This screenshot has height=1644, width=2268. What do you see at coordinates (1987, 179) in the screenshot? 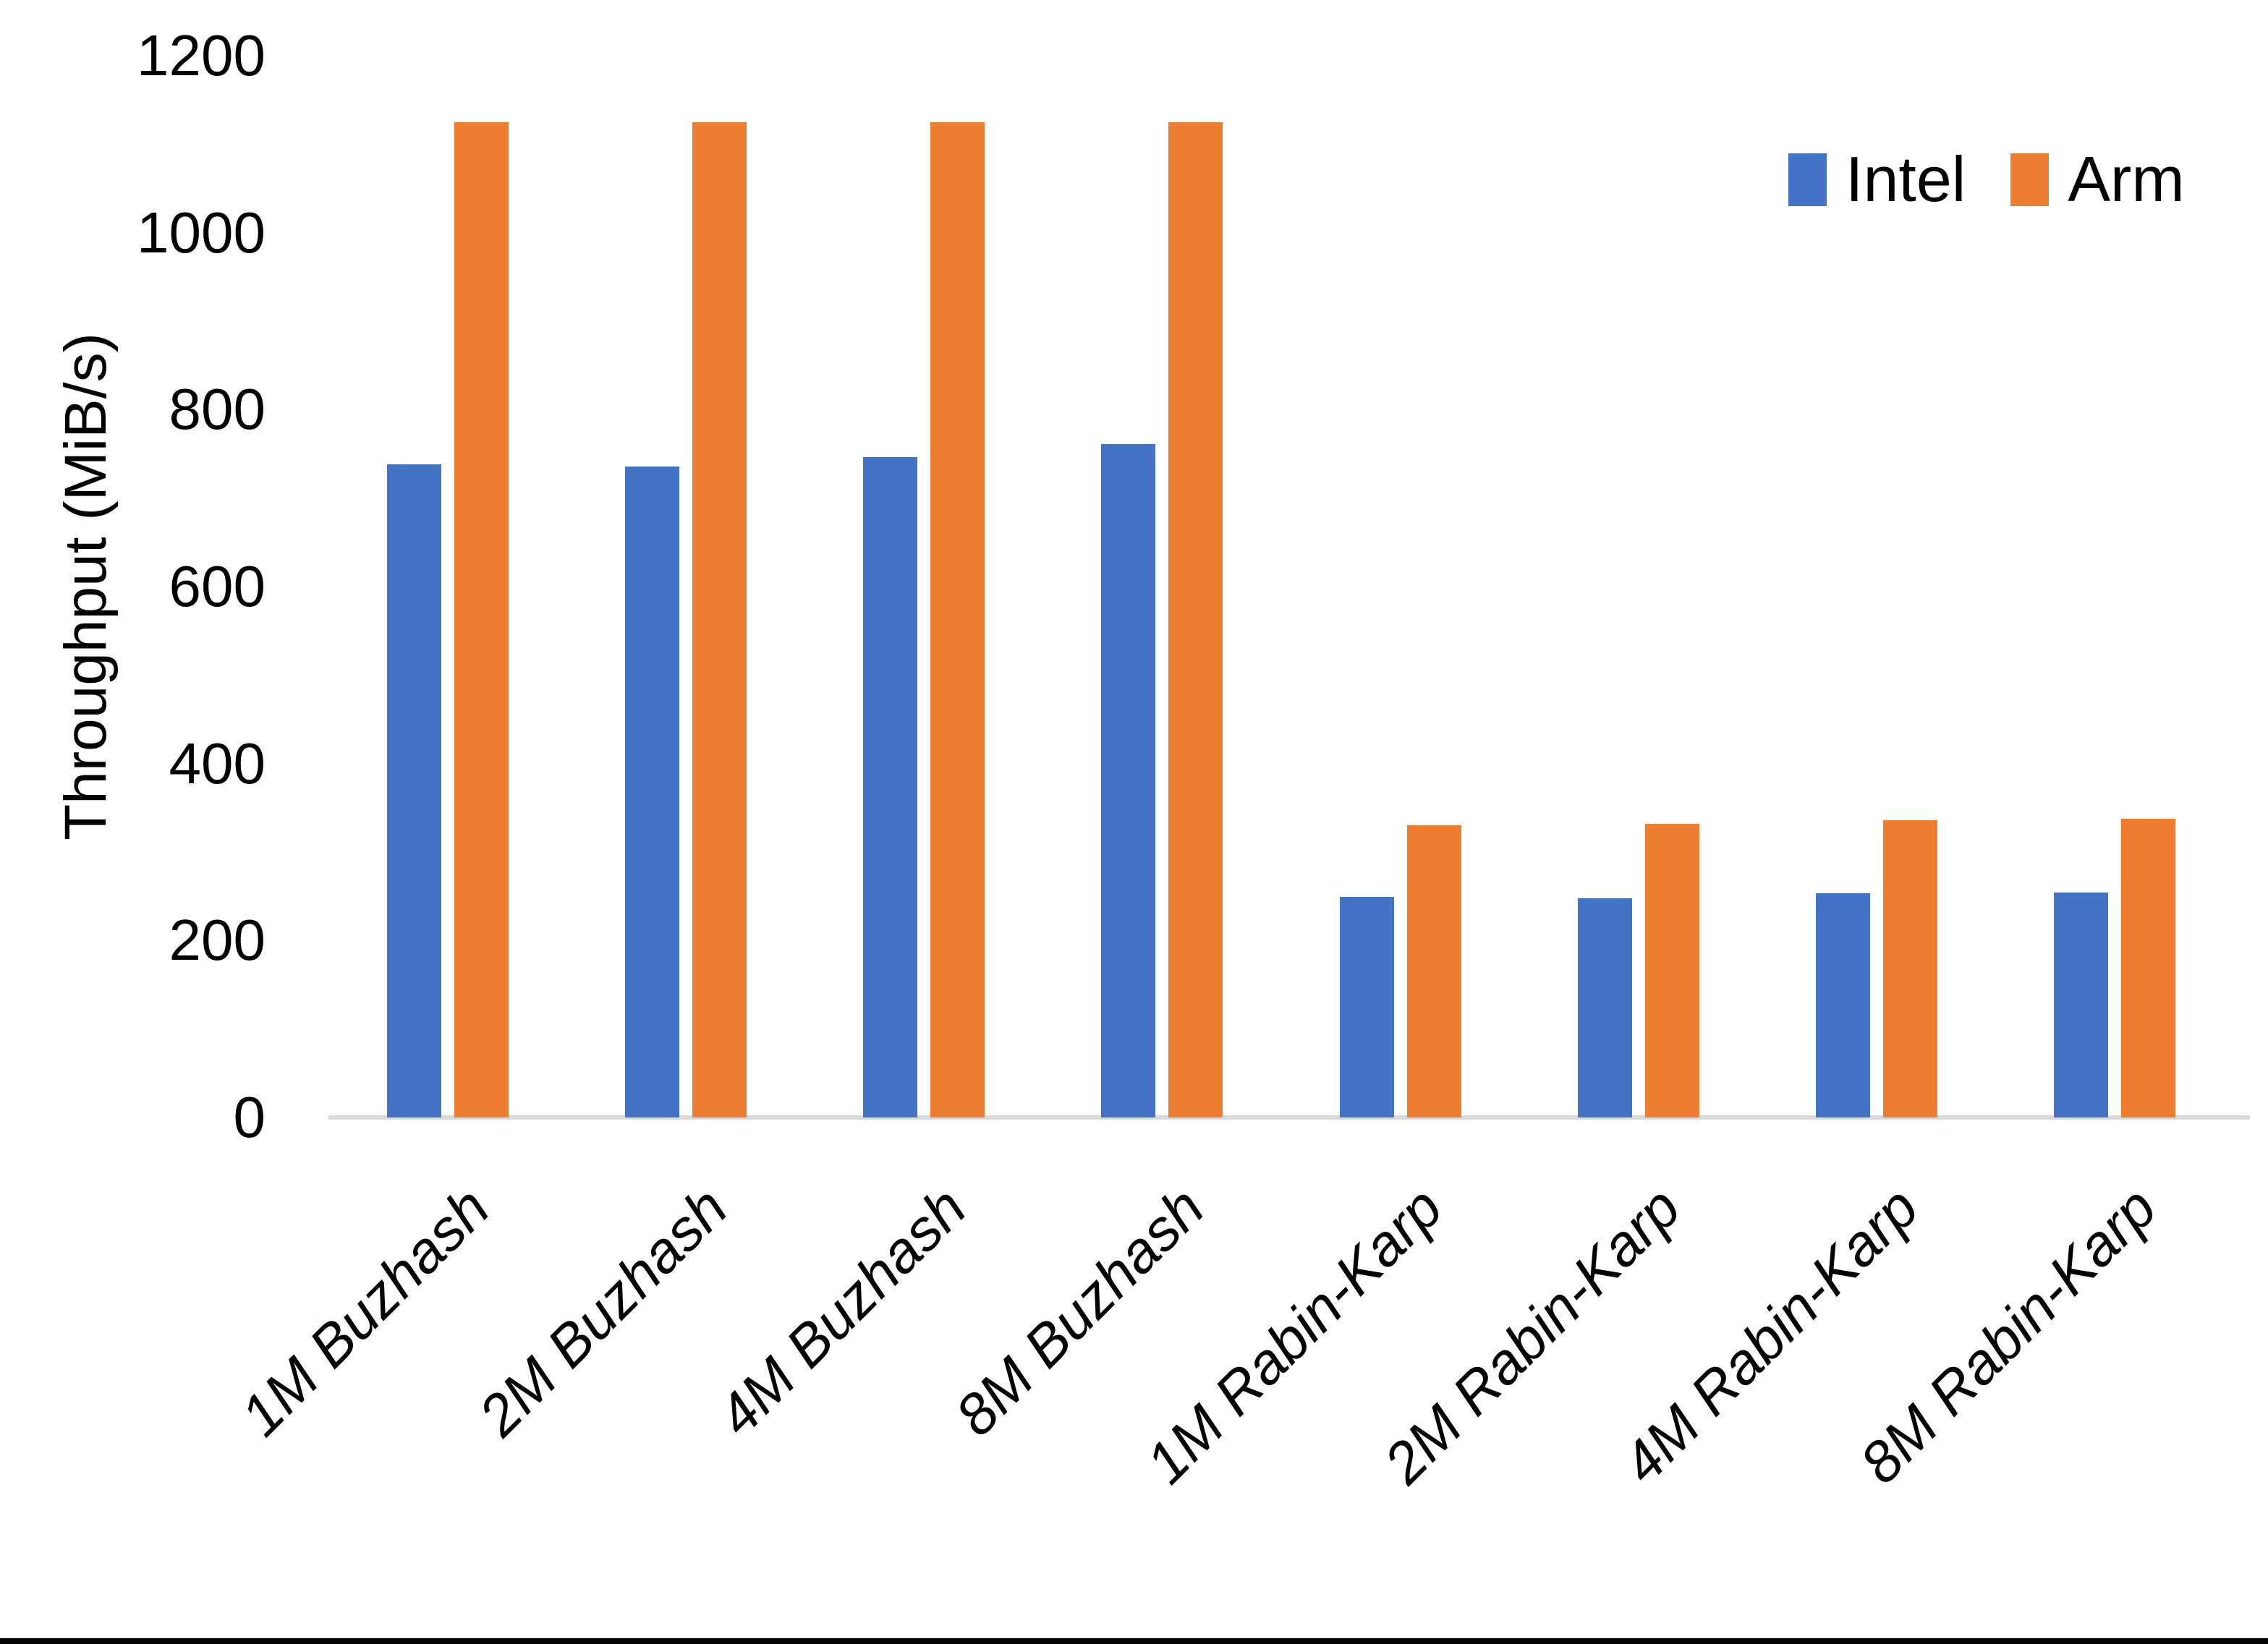
I see `legend: Intel Arm` at bounding box center [1987, 179].